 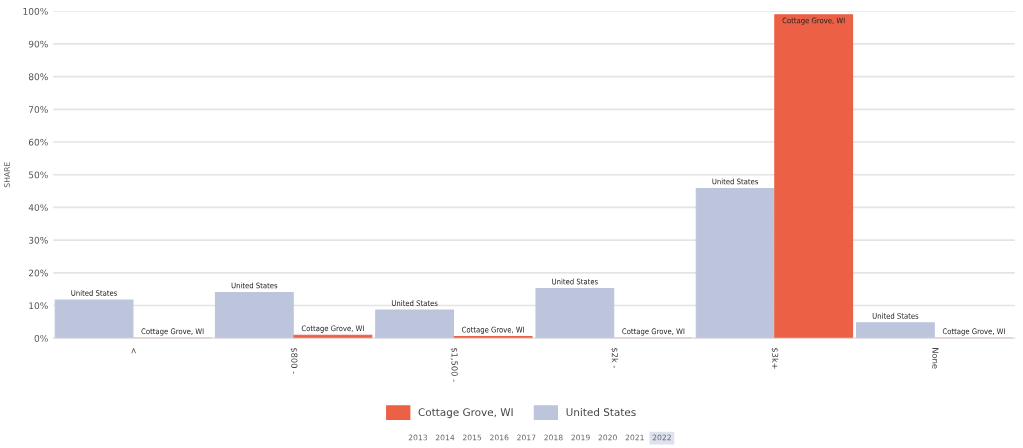 What do you see at coordinates (38, 77) in the screenshot?
I see `y-tick-label: 80%` at bounding box center [38, 77].